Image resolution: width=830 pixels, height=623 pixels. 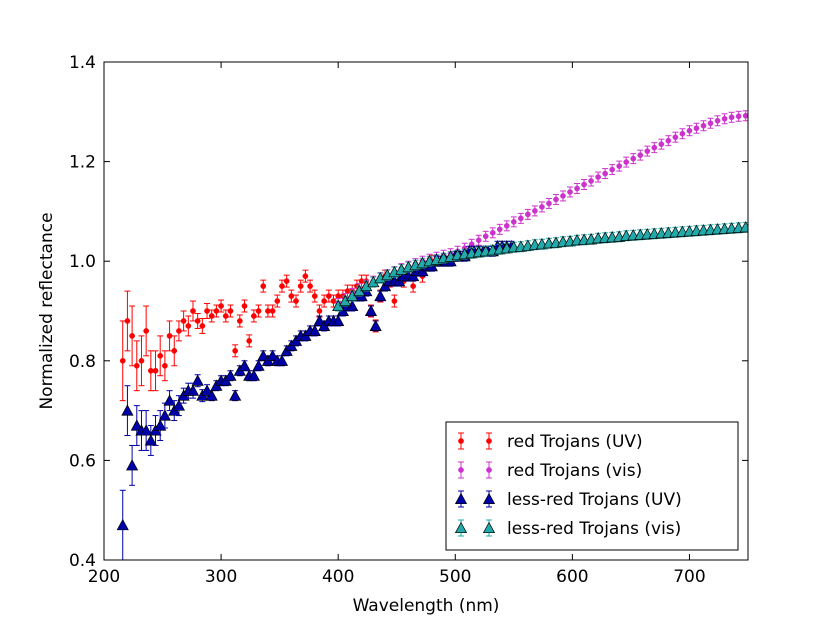 I want to click on legend-entry: less-red Trojans (UV), so click(x=568, y=500).